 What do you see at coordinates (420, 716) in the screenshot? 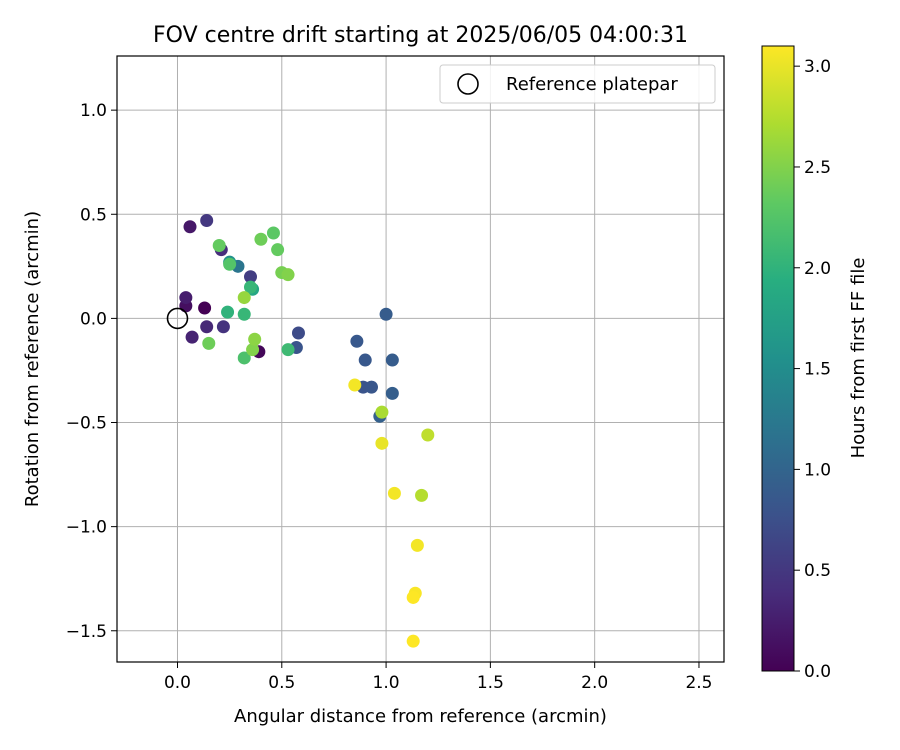
I see `x-axis-label: Angular distance from reference (arcmin)` at bounding box center [420, 716].